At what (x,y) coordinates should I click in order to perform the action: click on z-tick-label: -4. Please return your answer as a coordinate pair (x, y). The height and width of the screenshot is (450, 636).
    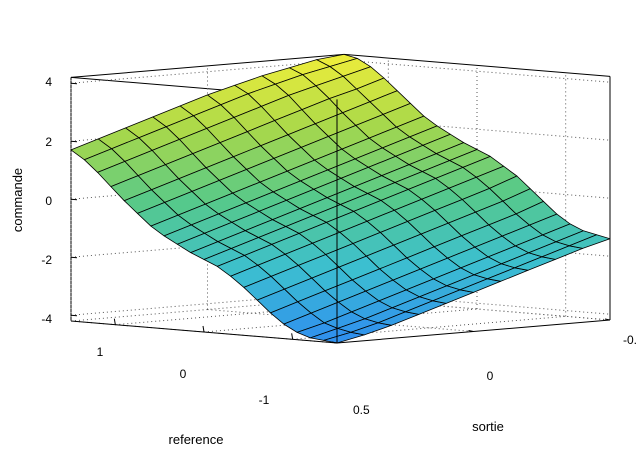
    Looking at the image, I should click on (46, 319).